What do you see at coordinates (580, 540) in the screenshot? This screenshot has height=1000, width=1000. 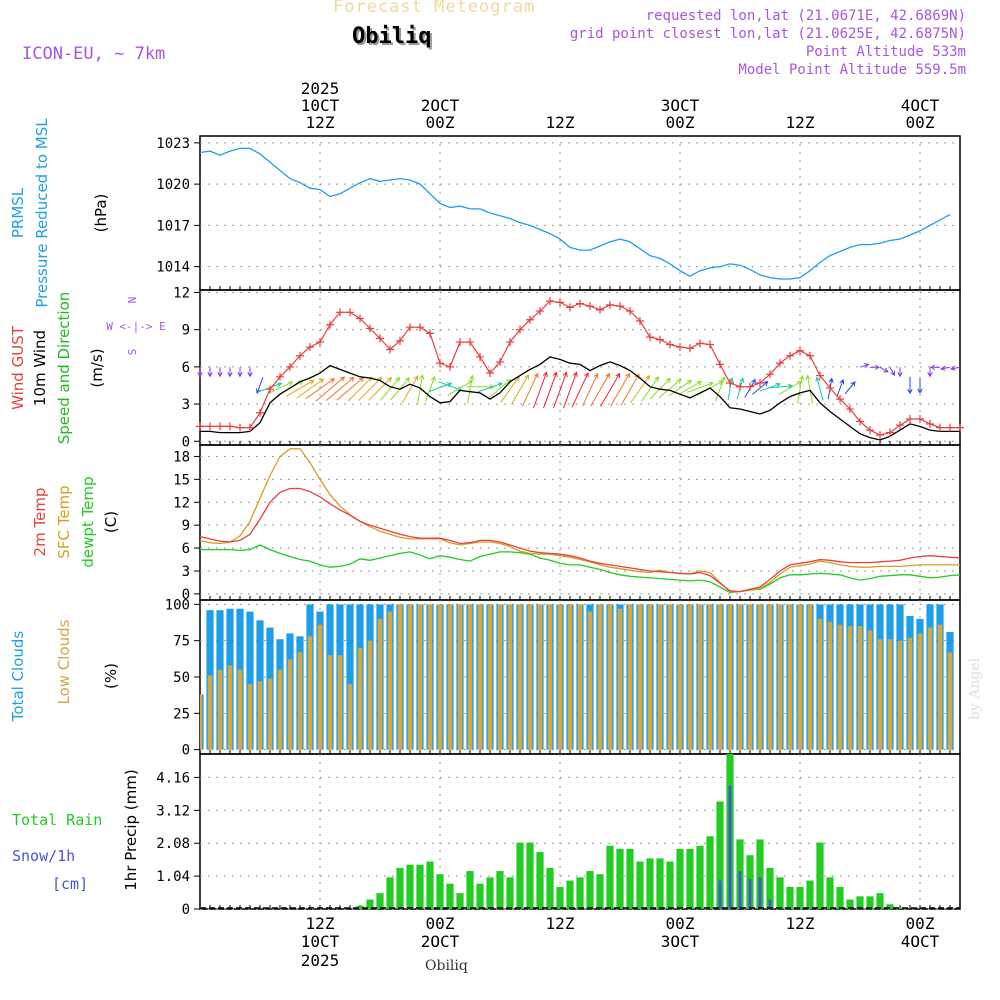 I see `temp2m-line` at bounding box center [580, 540].